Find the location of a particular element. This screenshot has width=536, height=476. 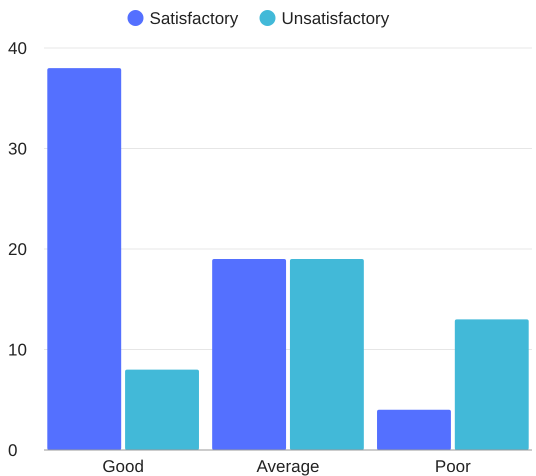

legend-label: Satisfactory is located at coordinates (194, 18).